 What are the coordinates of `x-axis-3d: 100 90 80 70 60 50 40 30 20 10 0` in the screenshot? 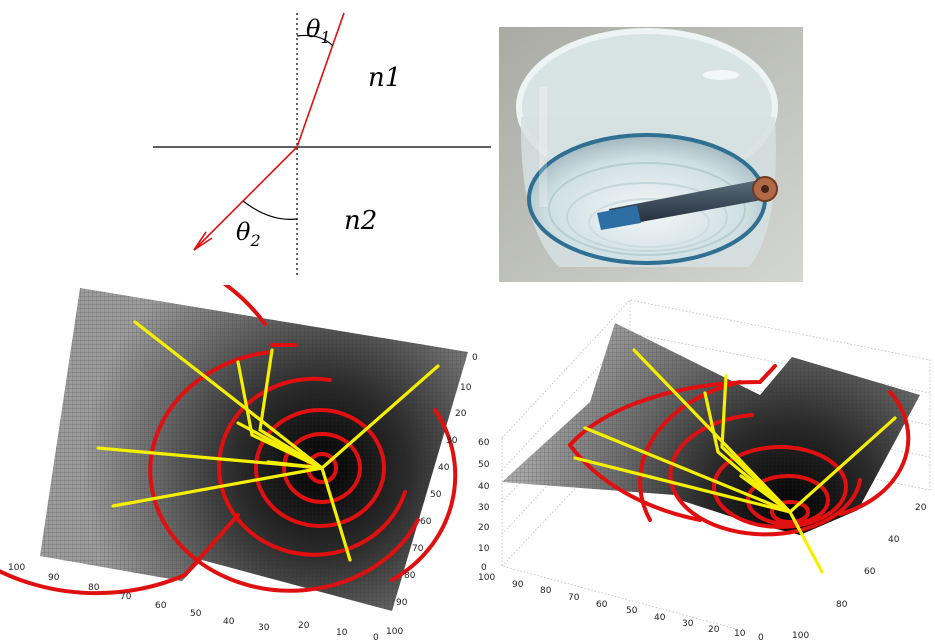 It's located at (621, 607).